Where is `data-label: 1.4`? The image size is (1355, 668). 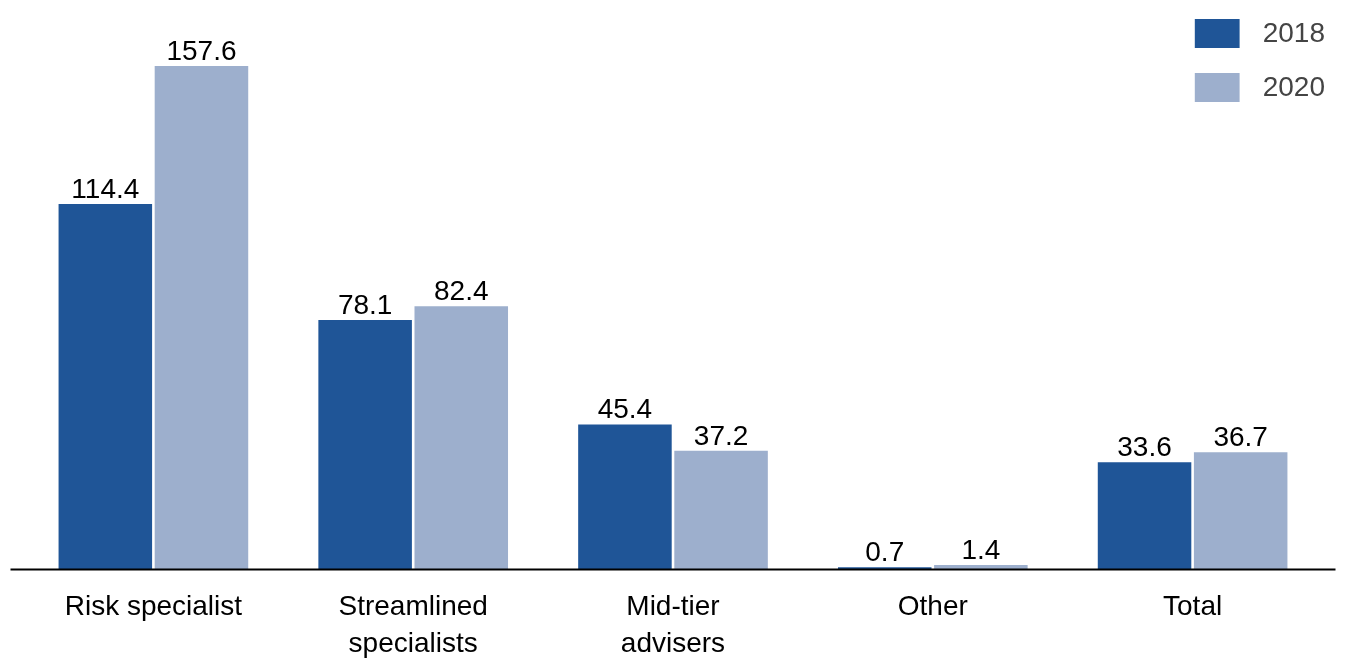 data-label: 1.4 is located at coordinates (981, 550).